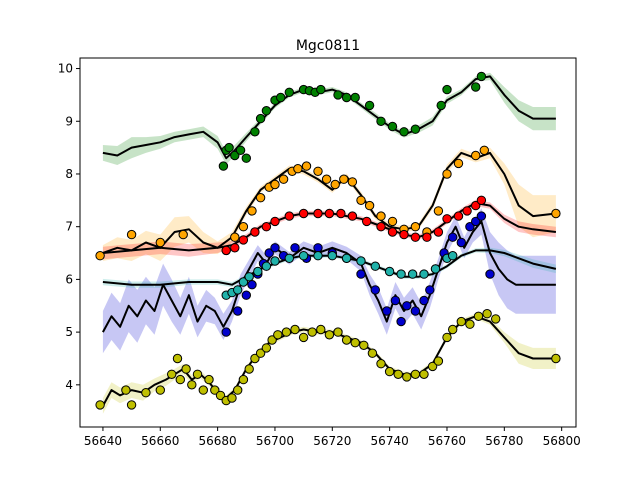  I want to click on x-tick-label: 56760, so click(447, 441).